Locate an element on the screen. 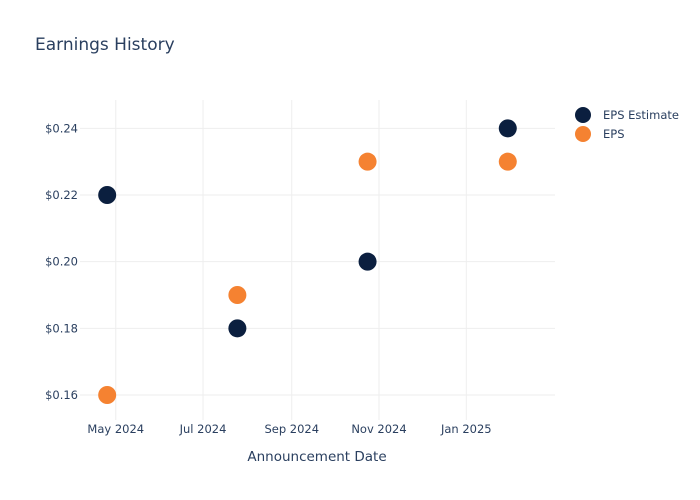 Image resolution: width=700 pixels, height=500 pixels. x-tick-label: Sep 2024 is located at coordinates (291, 429).